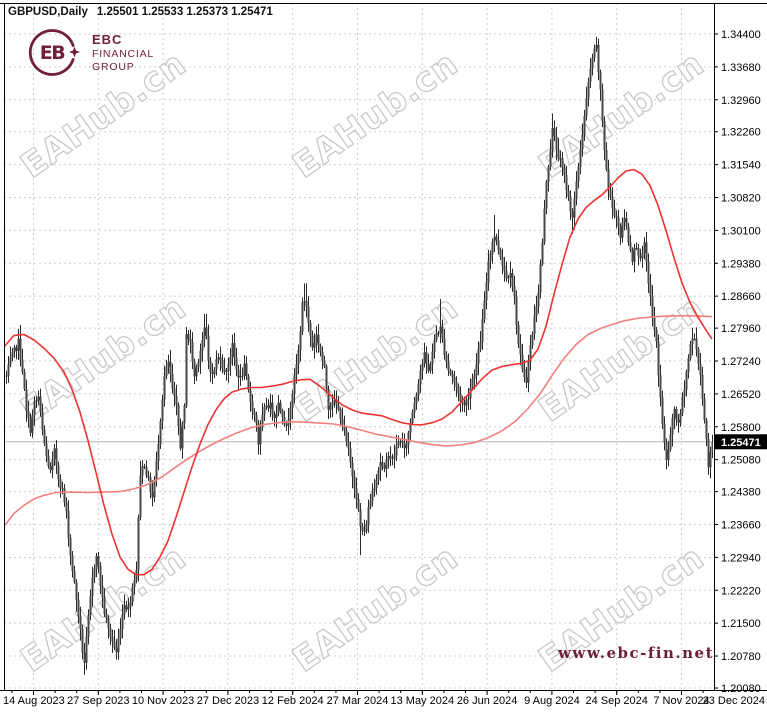 This screenshot has height=713, width=767. Describe the element at coordinates (91, 53) in the screenshot. I see `ebc-logo: EB EBC FINANCIAL GROUP` at that location.